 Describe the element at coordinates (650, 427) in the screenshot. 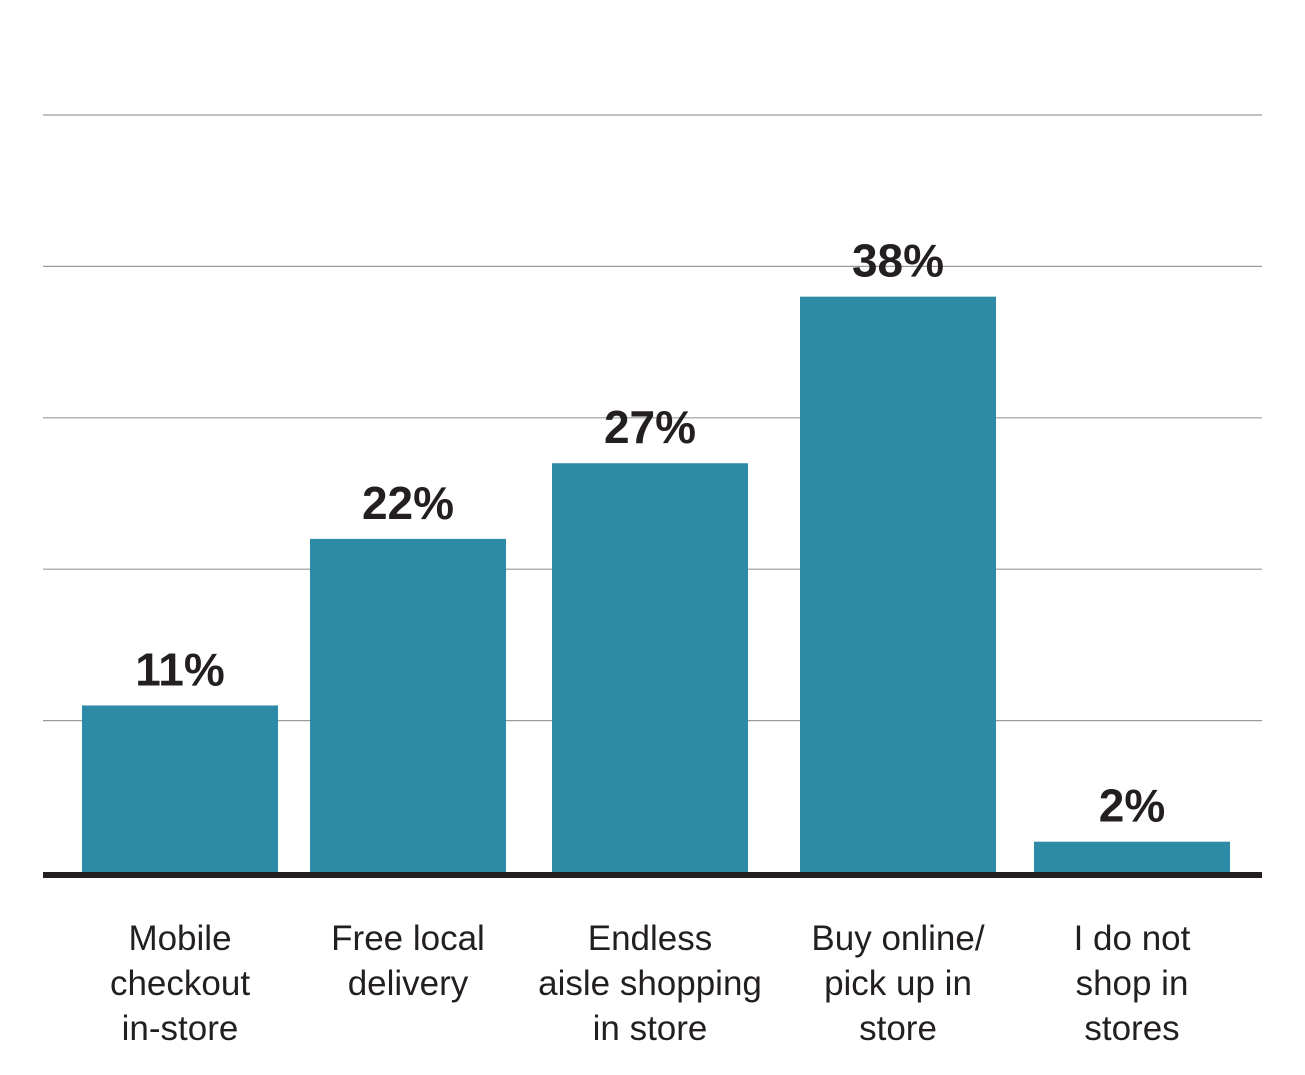

I see `value-label-3: 27%` at that location.